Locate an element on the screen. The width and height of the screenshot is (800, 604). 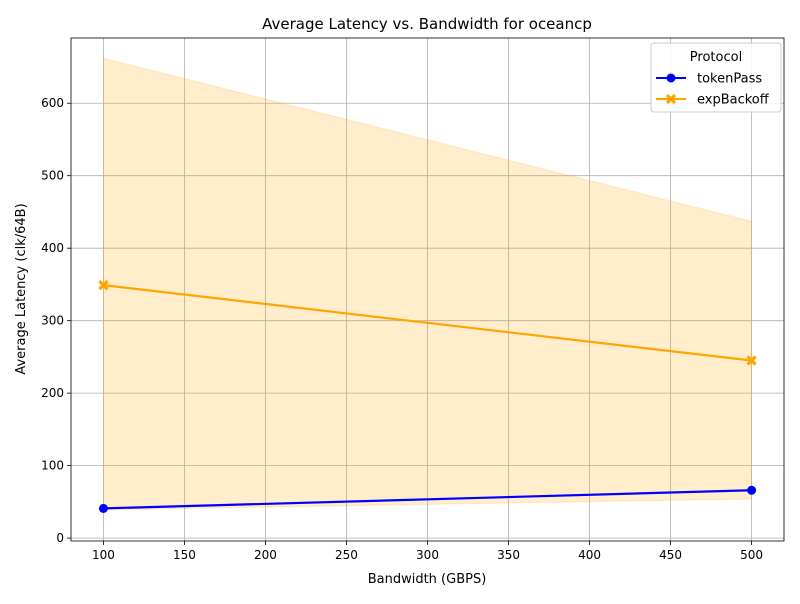
legend-box is located at coordinates (716, 77).